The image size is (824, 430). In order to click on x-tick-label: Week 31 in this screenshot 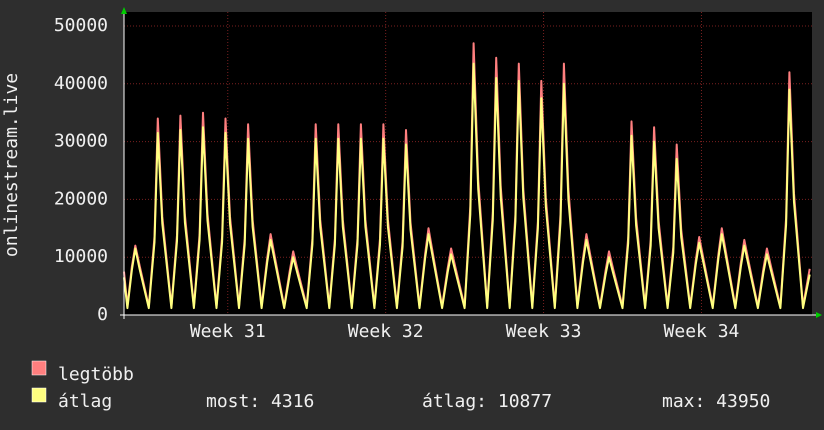, I will do `click(228, 331)`.